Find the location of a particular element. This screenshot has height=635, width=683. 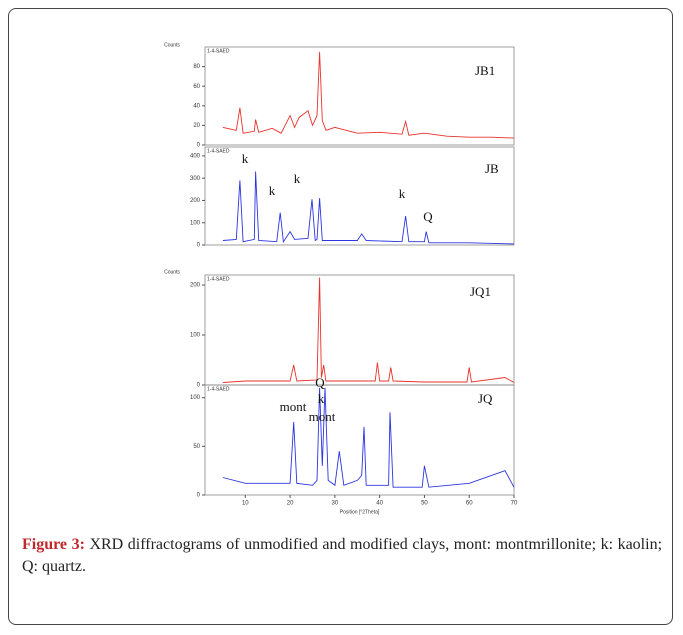

y-tick-label: 80 is located at coordinates (196, 67).